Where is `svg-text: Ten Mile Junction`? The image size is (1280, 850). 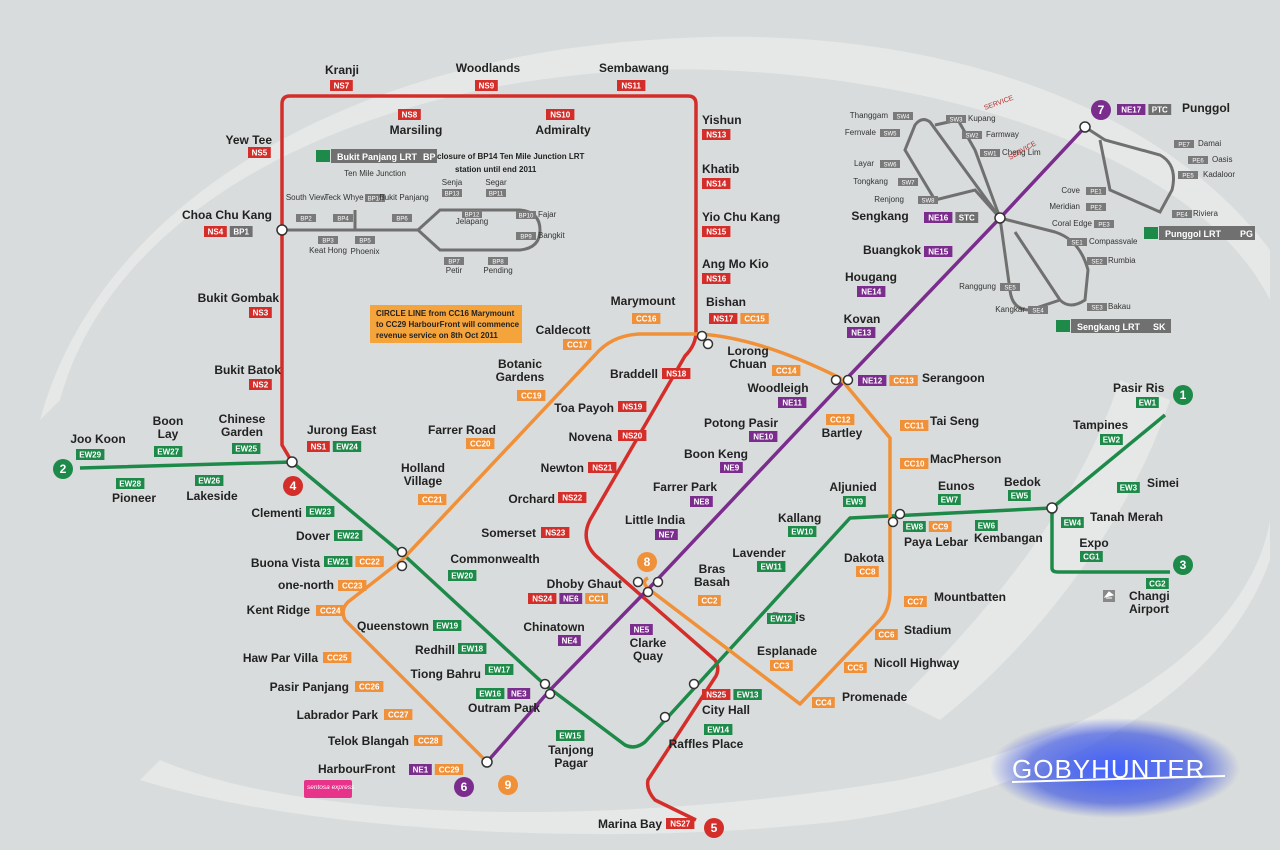
svg-text: Ten Mile Junction is located at coordinates (375, 173).